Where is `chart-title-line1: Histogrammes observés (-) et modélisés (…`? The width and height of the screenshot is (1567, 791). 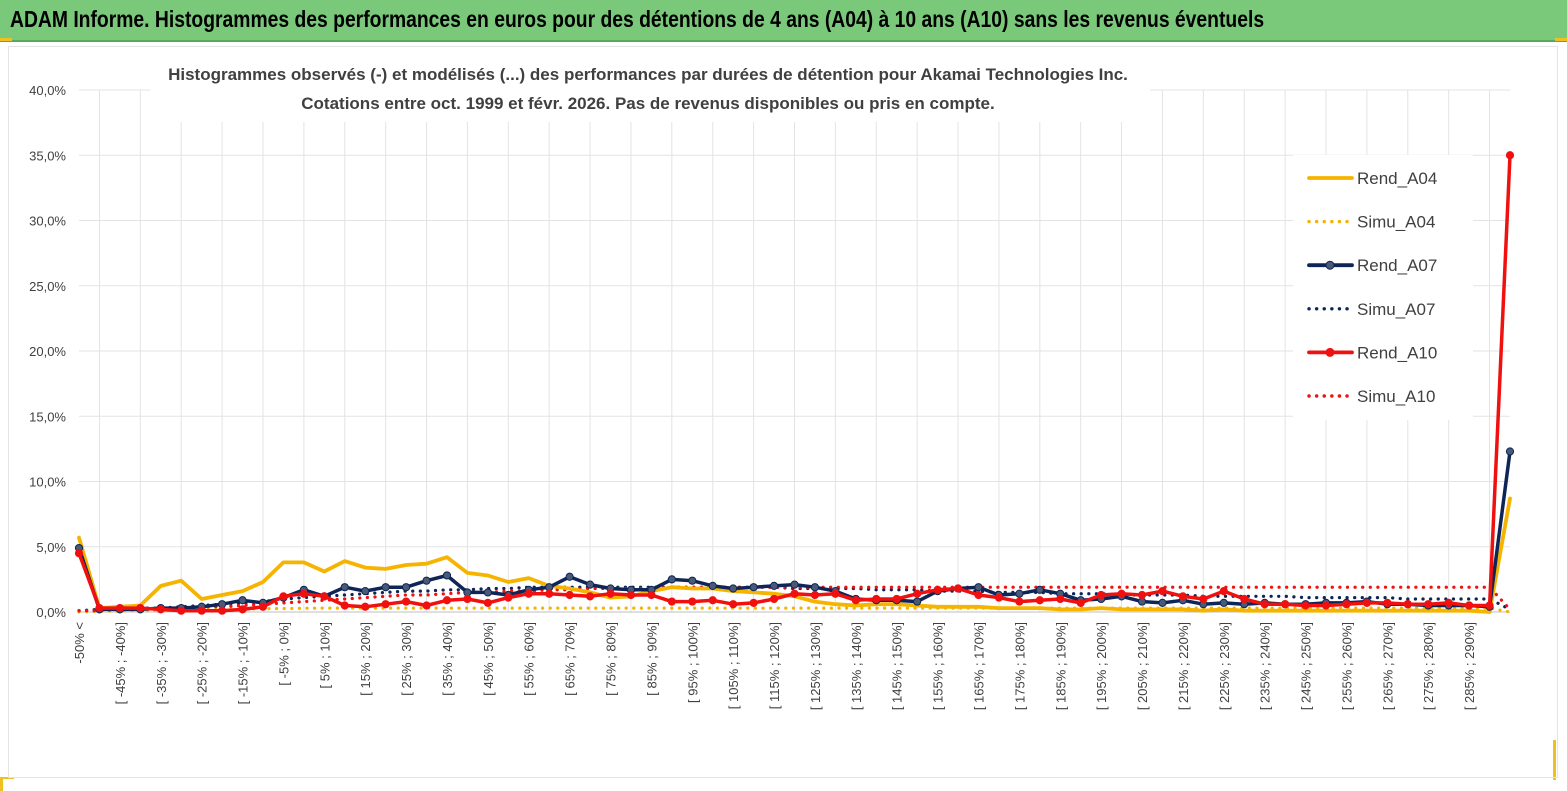
chart-title-line1: Histogrammes observés (-) et modélisés (… is located at coordinates (648, 74).